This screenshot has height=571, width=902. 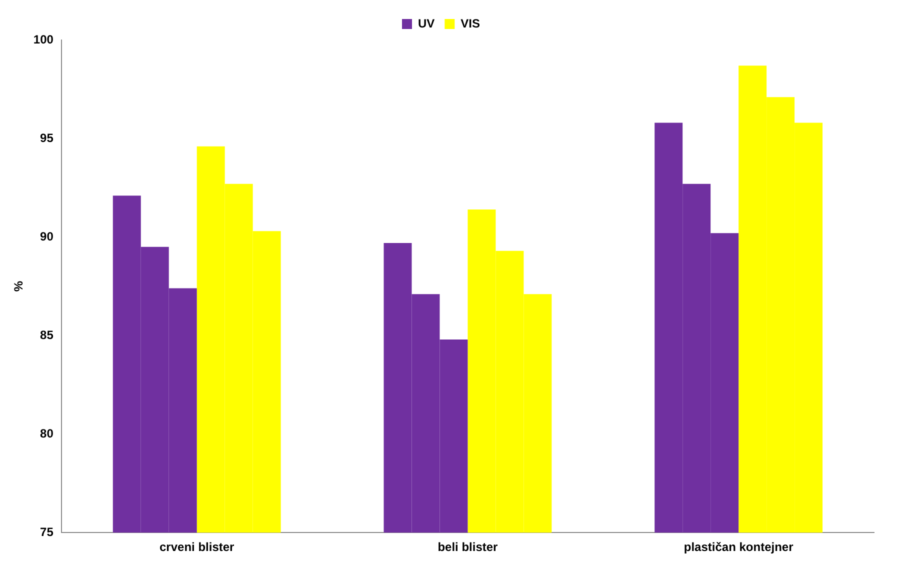 I want to click on x-tick-label: plastičan kontejner, so click(x=739, y=547).